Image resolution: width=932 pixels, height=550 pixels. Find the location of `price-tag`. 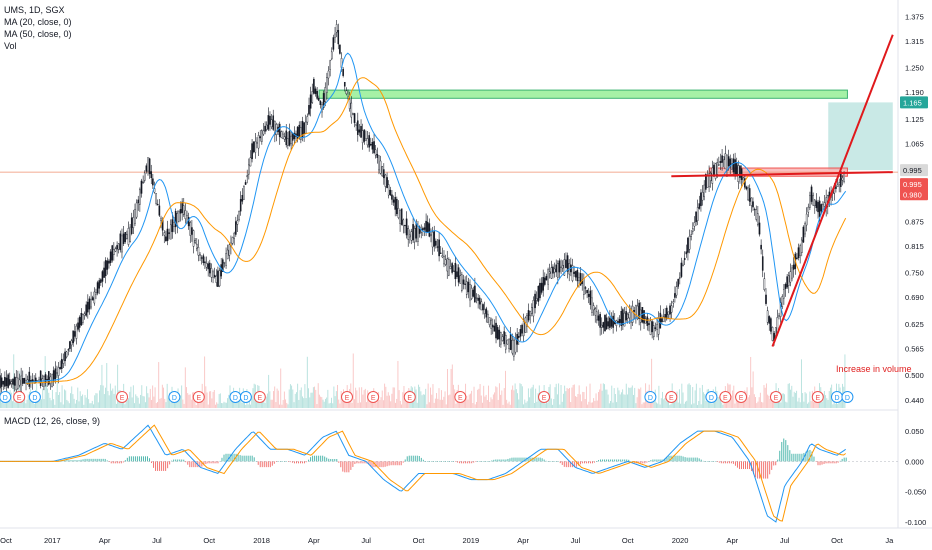

price-tag is located at coordinates (914, 184).